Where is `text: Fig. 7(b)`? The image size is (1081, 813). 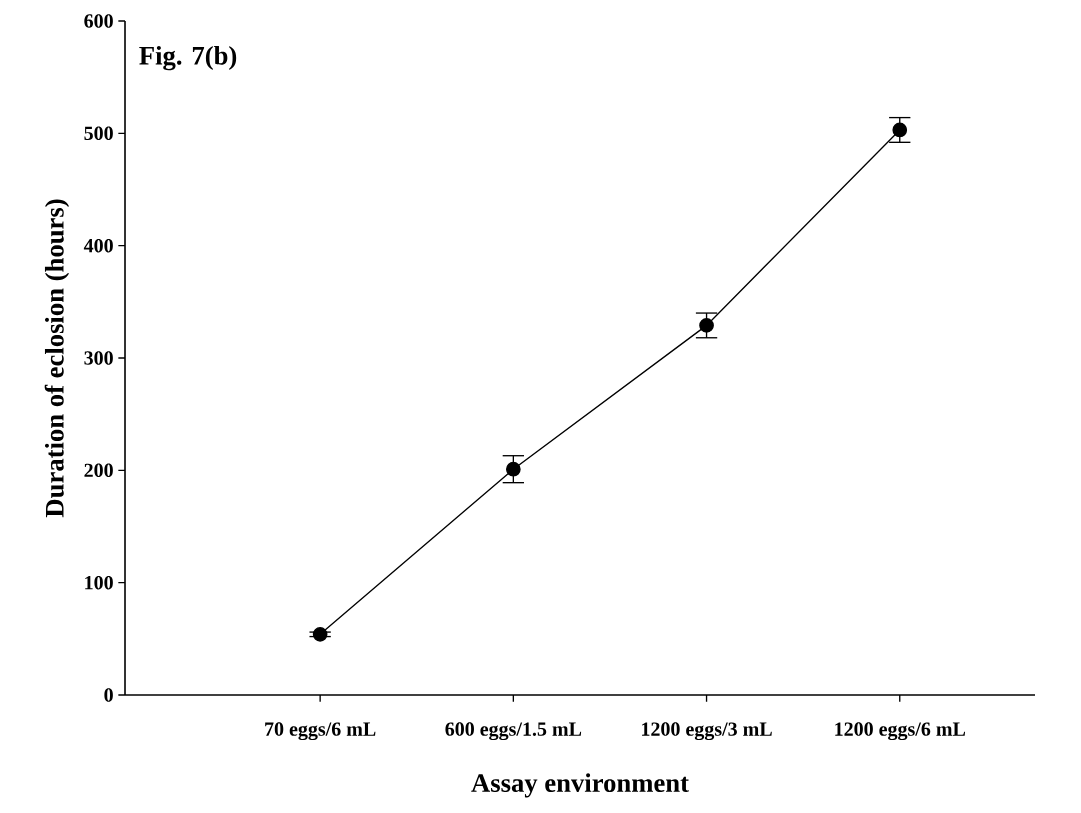
text: Fig. 7(b) is located at coordinates (188, 58).